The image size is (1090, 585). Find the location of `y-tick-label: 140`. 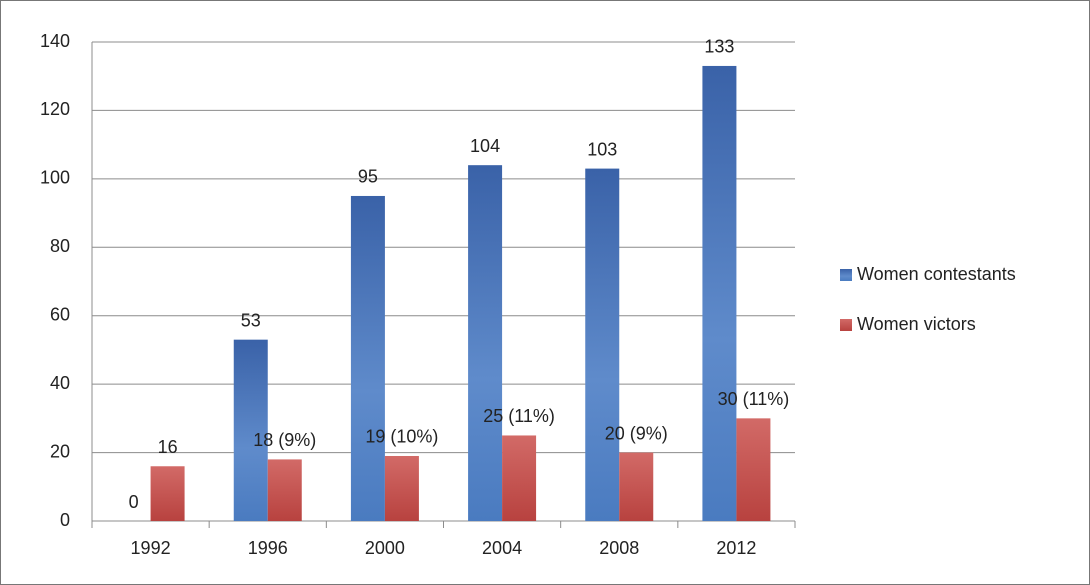

y-tick-label: 140 is located at coordinates (55, 41).